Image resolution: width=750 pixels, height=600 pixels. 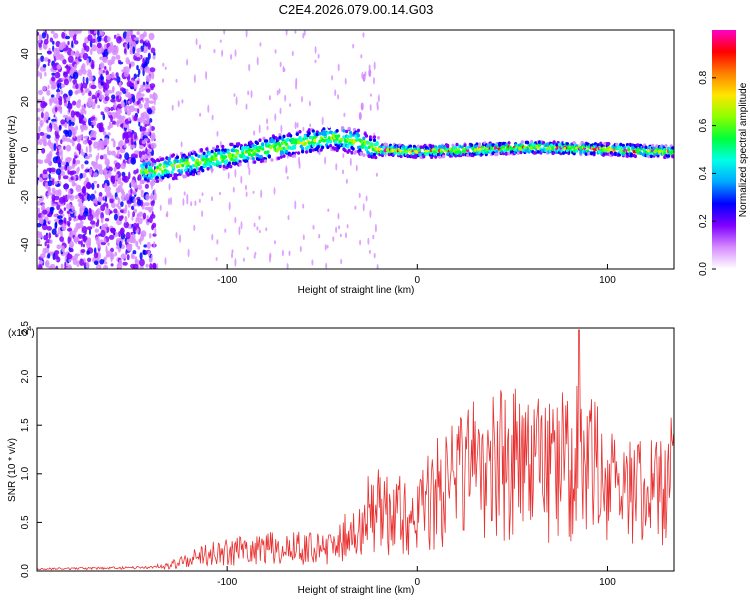 What do you see at coordinates (12, 470) in the screenshot?
I see `snr-y-label: SNR (10 * v/v)` at bounding box center [12, 470].